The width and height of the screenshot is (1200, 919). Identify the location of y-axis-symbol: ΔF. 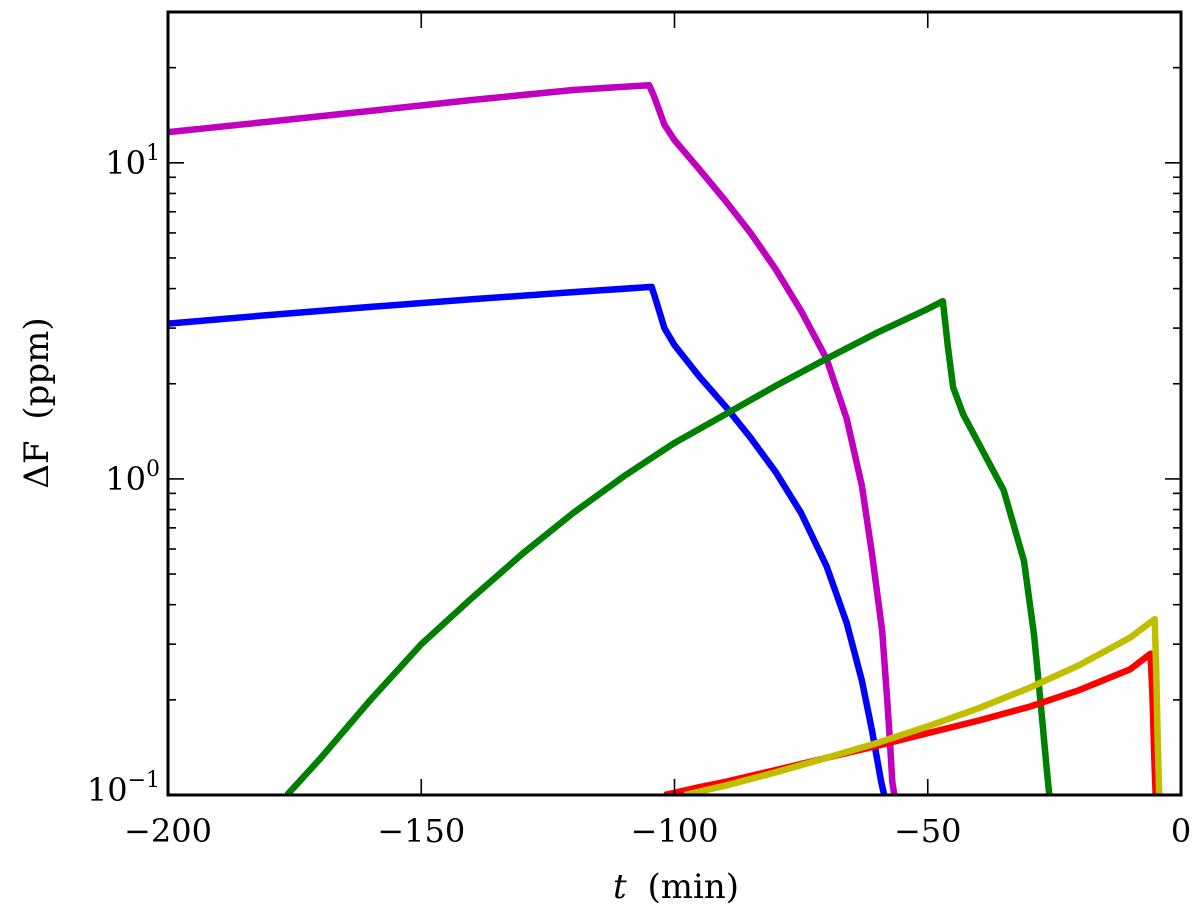
(37, 464).